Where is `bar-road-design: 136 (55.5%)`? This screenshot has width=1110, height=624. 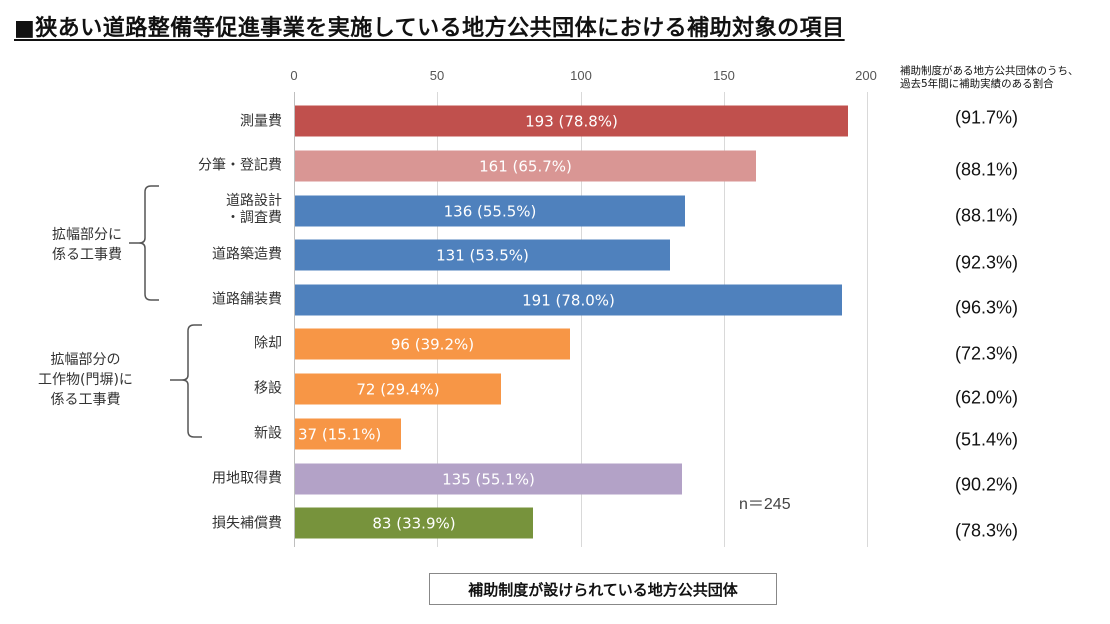
bar-road-design: 136 (55.5%) is located at coordinates (490, 211).